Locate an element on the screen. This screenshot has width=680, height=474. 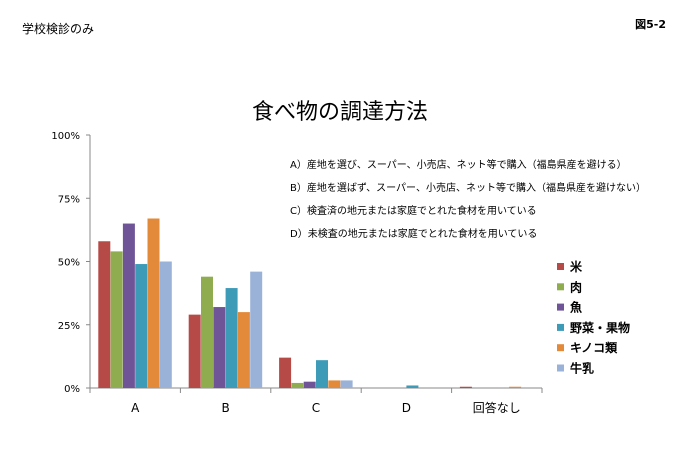
annotation-line: B）産地を選ばず、スーパー、小売店、ネット等で購入（福島県産を避けない） is located at coordinates (468, 187).